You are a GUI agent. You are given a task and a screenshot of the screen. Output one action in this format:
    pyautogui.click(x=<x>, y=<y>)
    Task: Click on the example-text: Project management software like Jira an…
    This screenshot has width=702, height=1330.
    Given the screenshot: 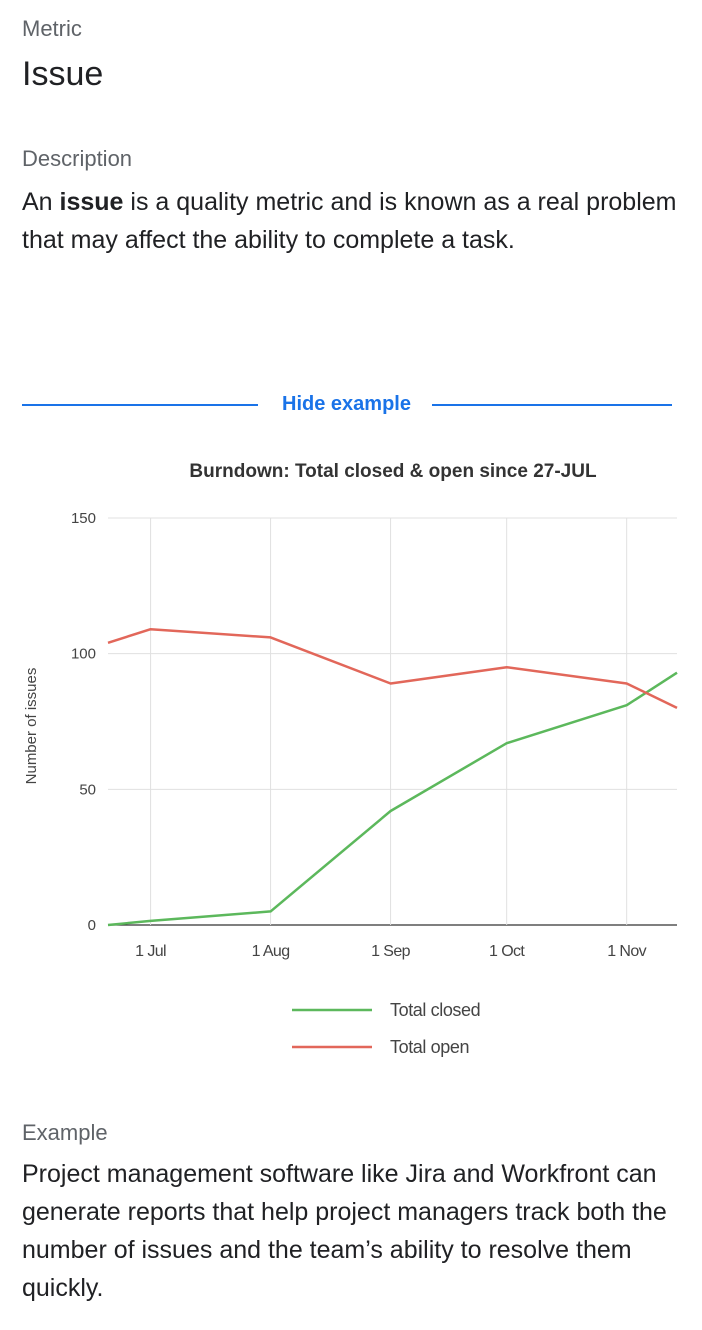 What is the action you would take?
    pyautogui.click(x=344, y=1231)
    